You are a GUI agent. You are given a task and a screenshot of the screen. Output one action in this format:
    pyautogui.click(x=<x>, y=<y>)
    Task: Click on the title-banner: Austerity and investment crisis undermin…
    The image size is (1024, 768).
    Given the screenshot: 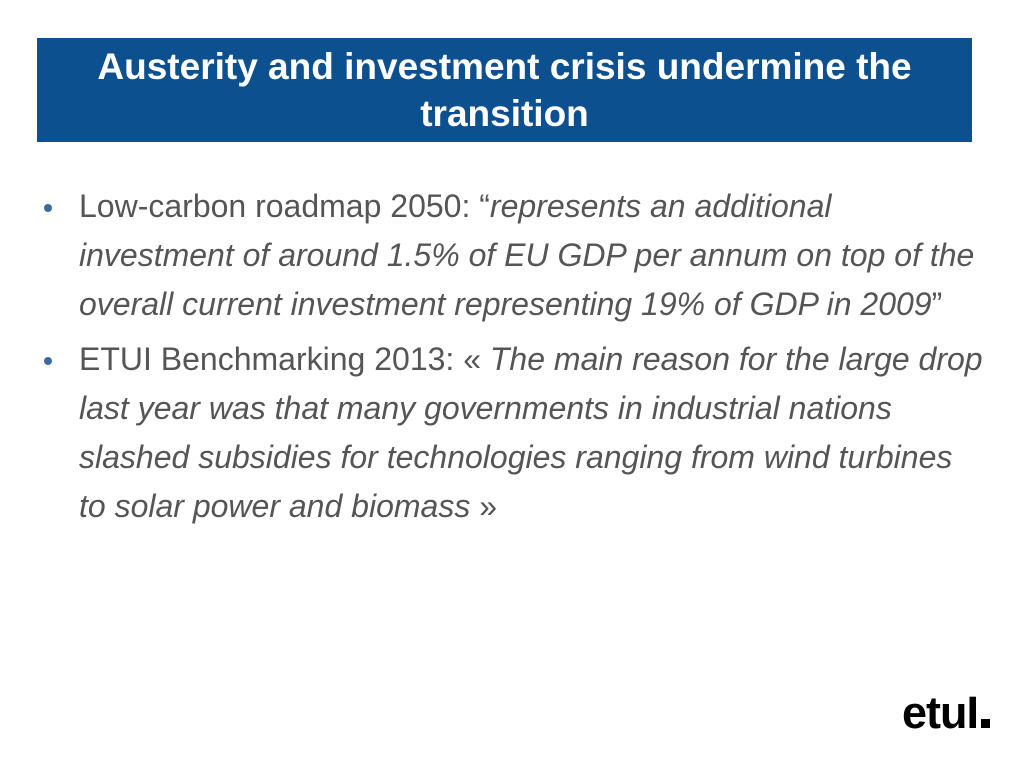 What is the action you would take?
    pyautogui.click(x=504, y=90)
    